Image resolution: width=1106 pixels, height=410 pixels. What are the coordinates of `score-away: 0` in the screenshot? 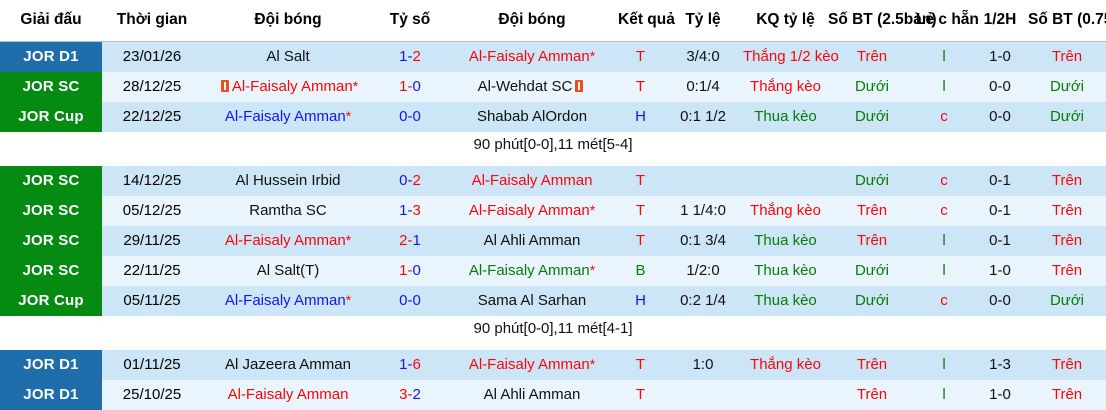 It's located at (416, 270).